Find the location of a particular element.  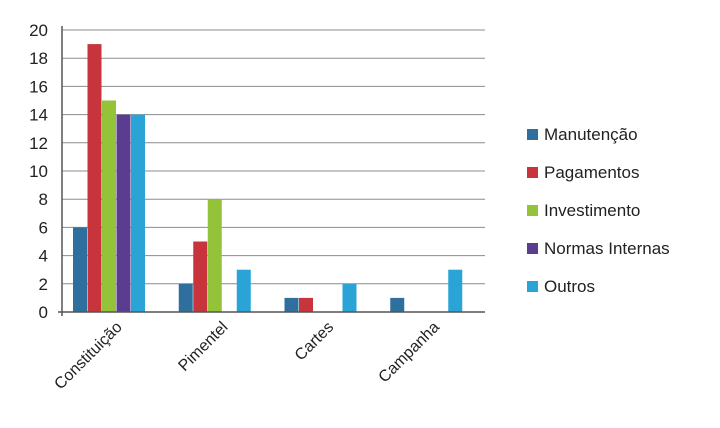

y-tick-label: 0 is located at coordinates (43, 312).